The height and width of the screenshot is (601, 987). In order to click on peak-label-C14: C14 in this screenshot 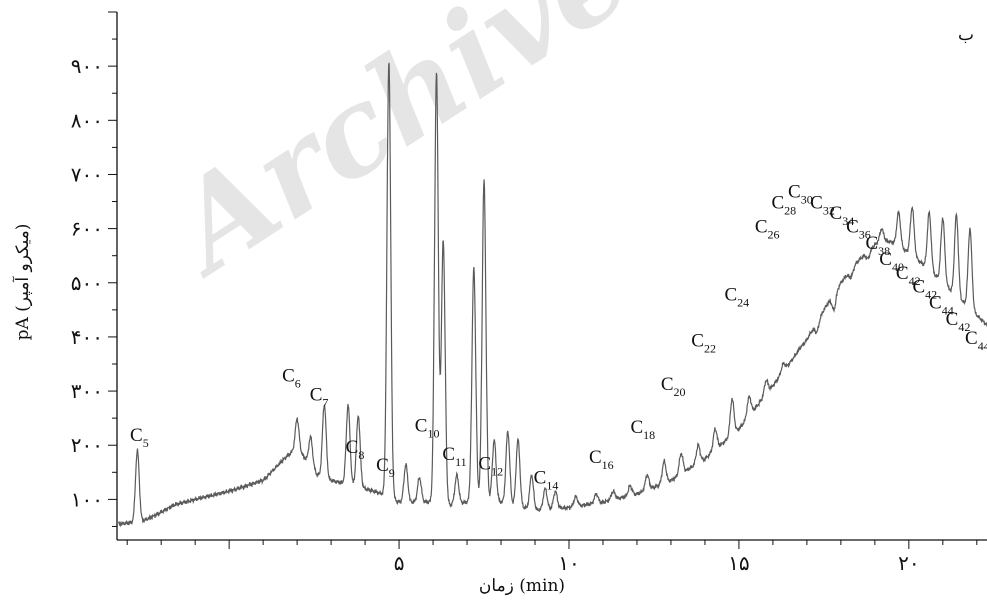, I will do `click(546, 479)`.